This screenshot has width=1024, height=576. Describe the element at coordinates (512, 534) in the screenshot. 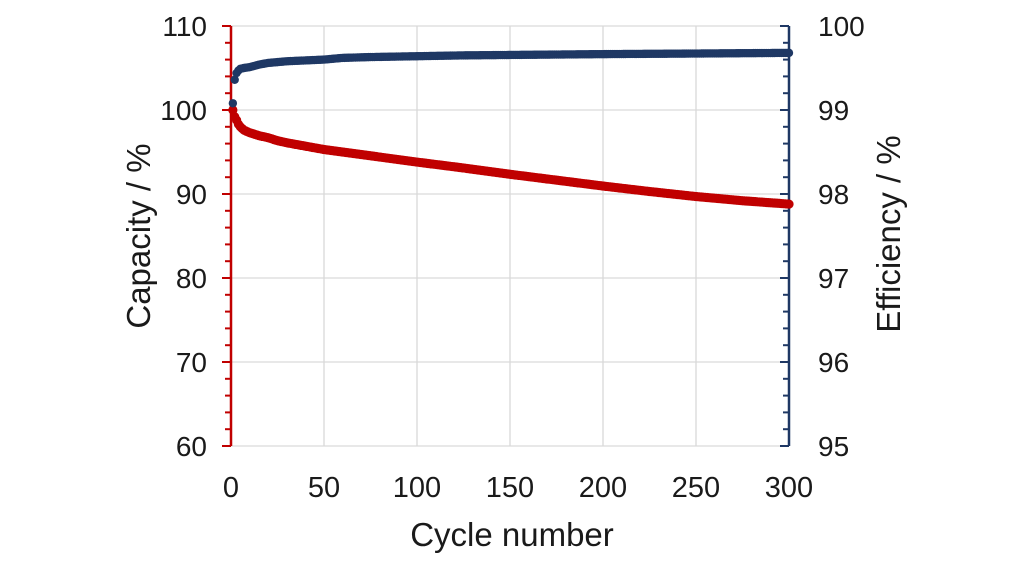

I see `x-axis-title: Cycle number` at that location.